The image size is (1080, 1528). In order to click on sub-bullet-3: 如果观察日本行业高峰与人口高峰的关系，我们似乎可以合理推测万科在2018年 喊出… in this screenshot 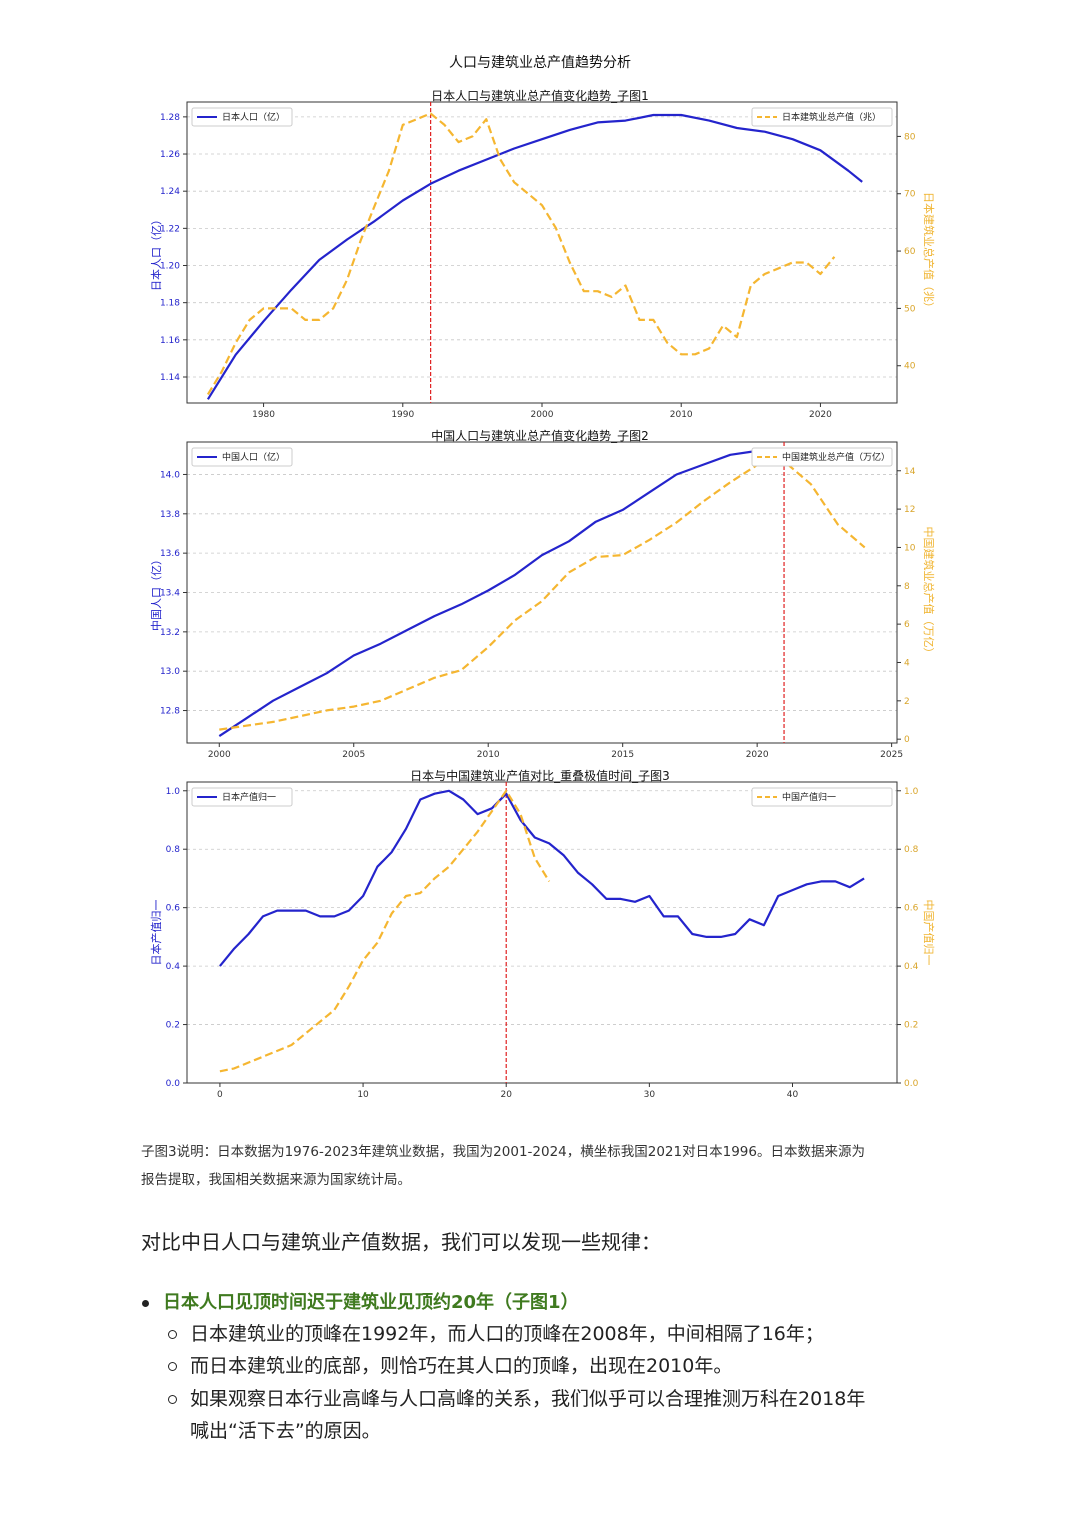, I will do `click(558, 1415)`.